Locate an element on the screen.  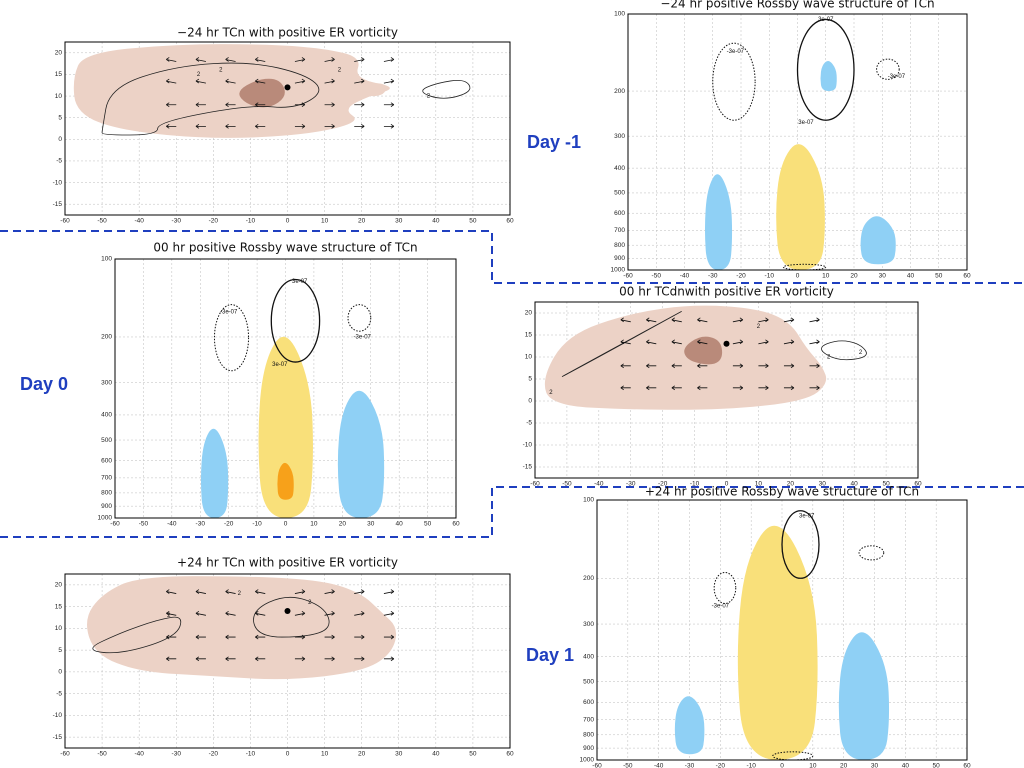
y-tick-label: 900 is located at coordinates (106, 506).